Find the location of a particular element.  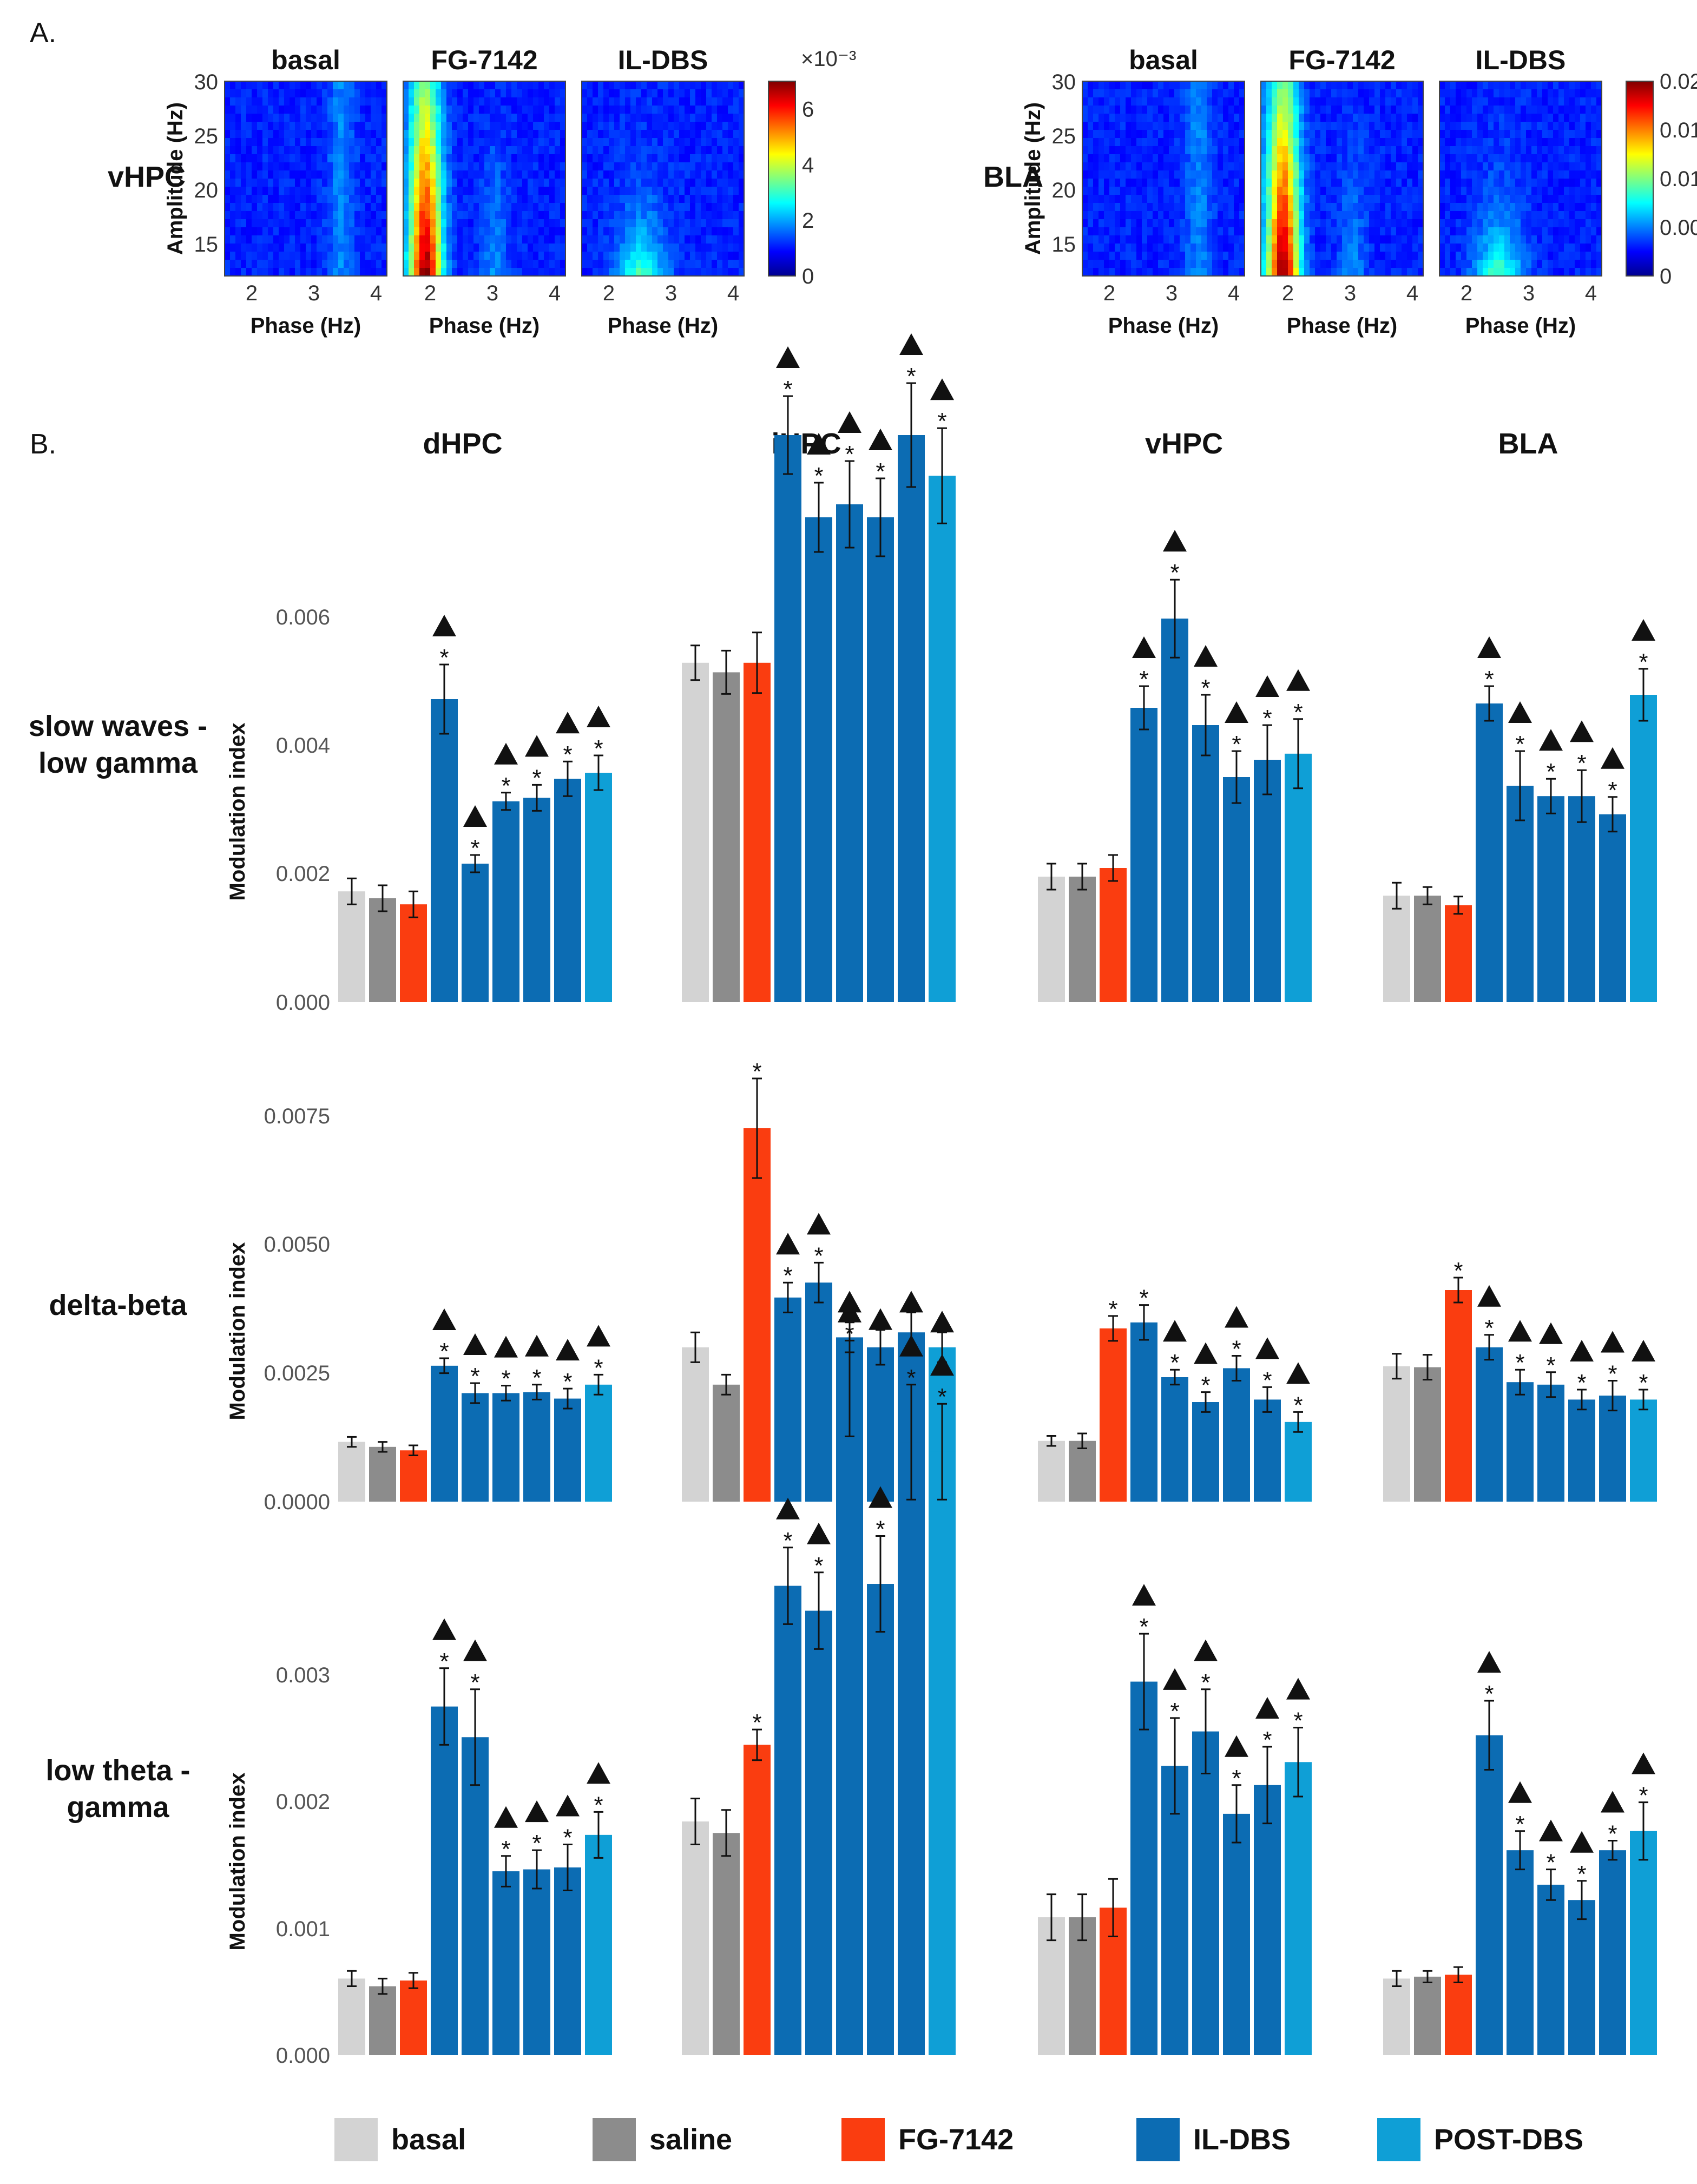

colorbar-tick: 0 is located at coordinates (808, 276).